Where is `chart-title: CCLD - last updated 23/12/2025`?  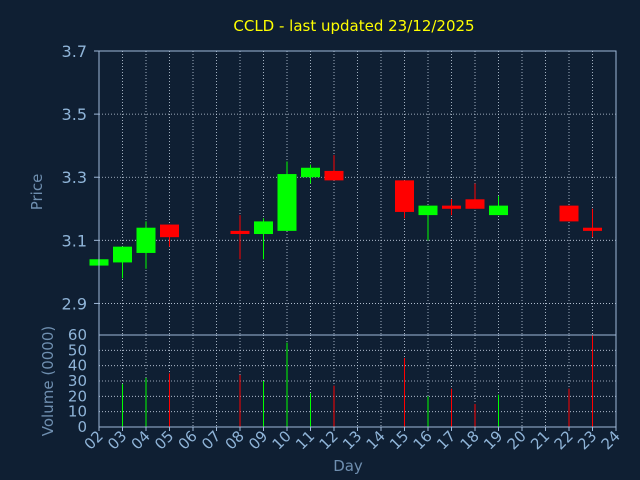
chart-title: CCLD - last updated 23/12/2025 is located at coordinates (353, 26).